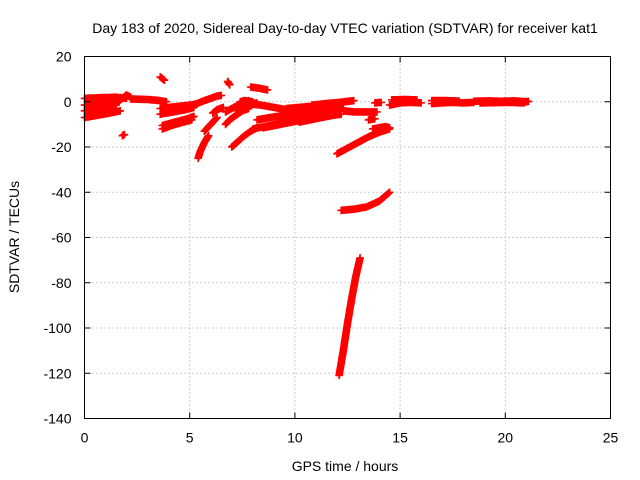  What do you see at coordinates (57, 419) in the screenshot?
I see `y-tick-label: -140` at bounding box center [57, 419].